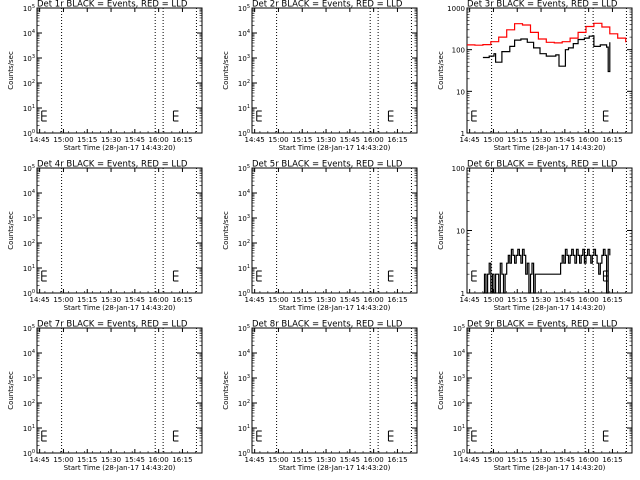 The height and width of the screenshot is (480, 640). Describe the element at coordinates (546, 271) in the screenshot. I see `events-series-line` at that location.